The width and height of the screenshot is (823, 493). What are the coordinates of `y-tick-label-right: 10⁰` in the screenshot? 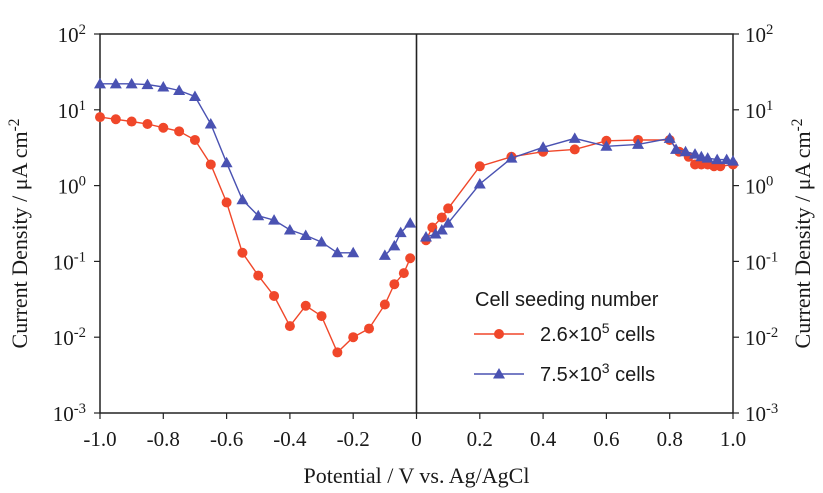 It's located at (759, 186).